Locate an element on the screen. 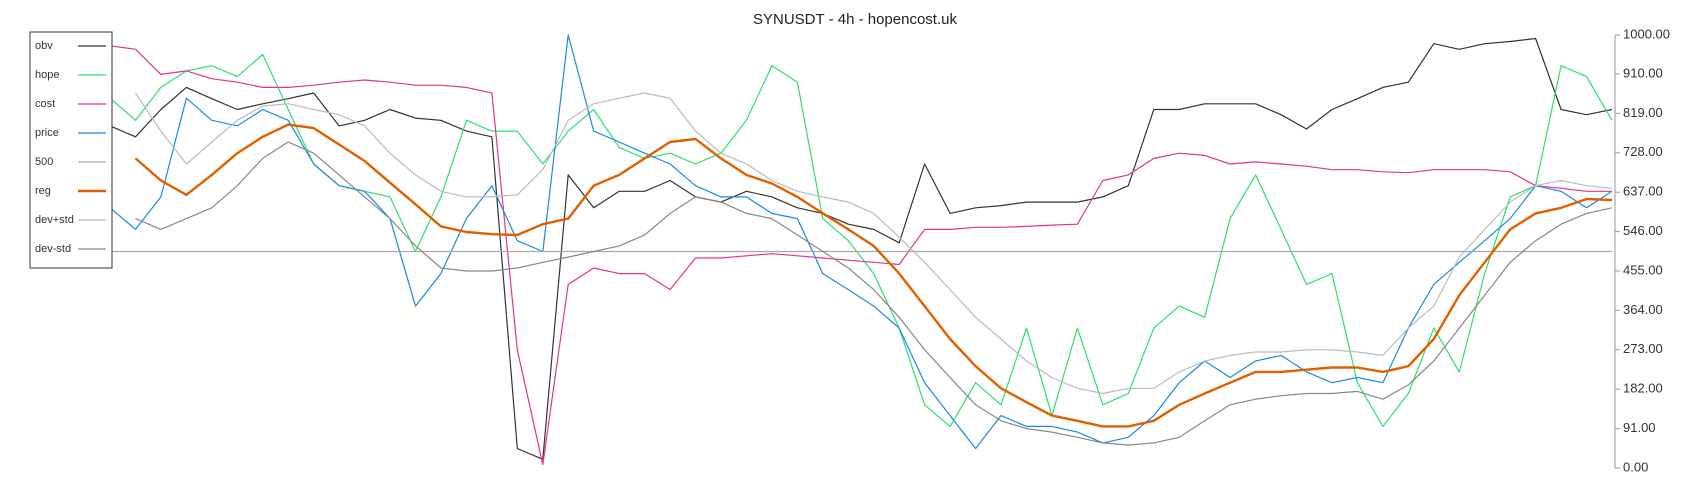  legend-label: reg is located at coordinates (43, 191).